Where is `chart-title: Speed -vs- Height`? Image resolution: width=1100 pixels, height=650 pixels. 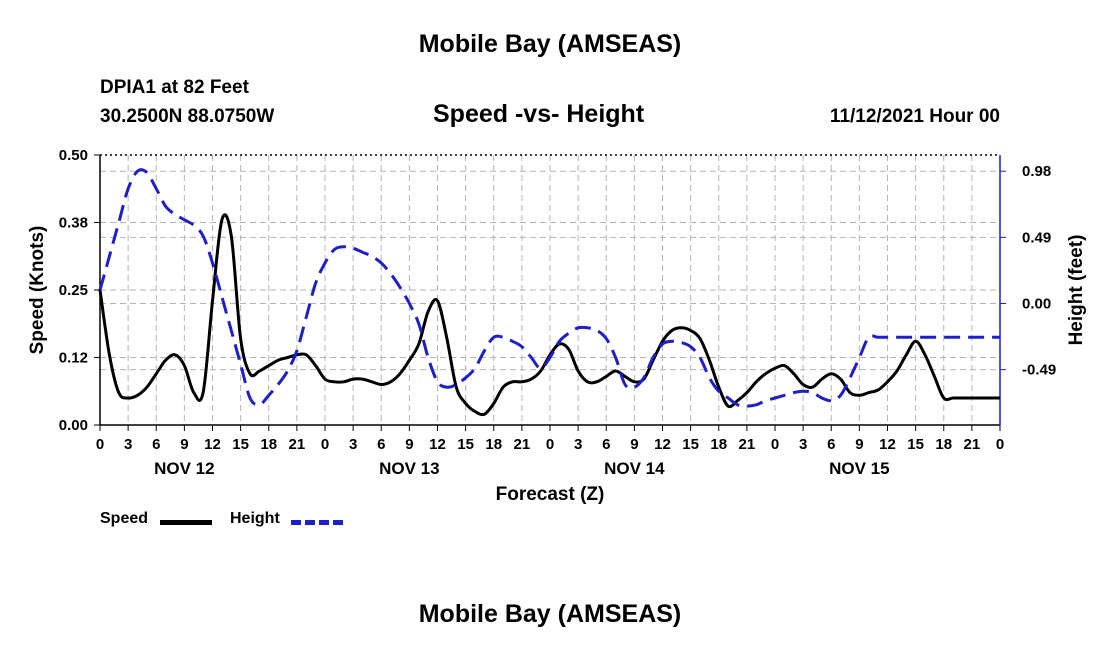
chart-title: Speed -vs- Height is located at coordinates (539, 114).